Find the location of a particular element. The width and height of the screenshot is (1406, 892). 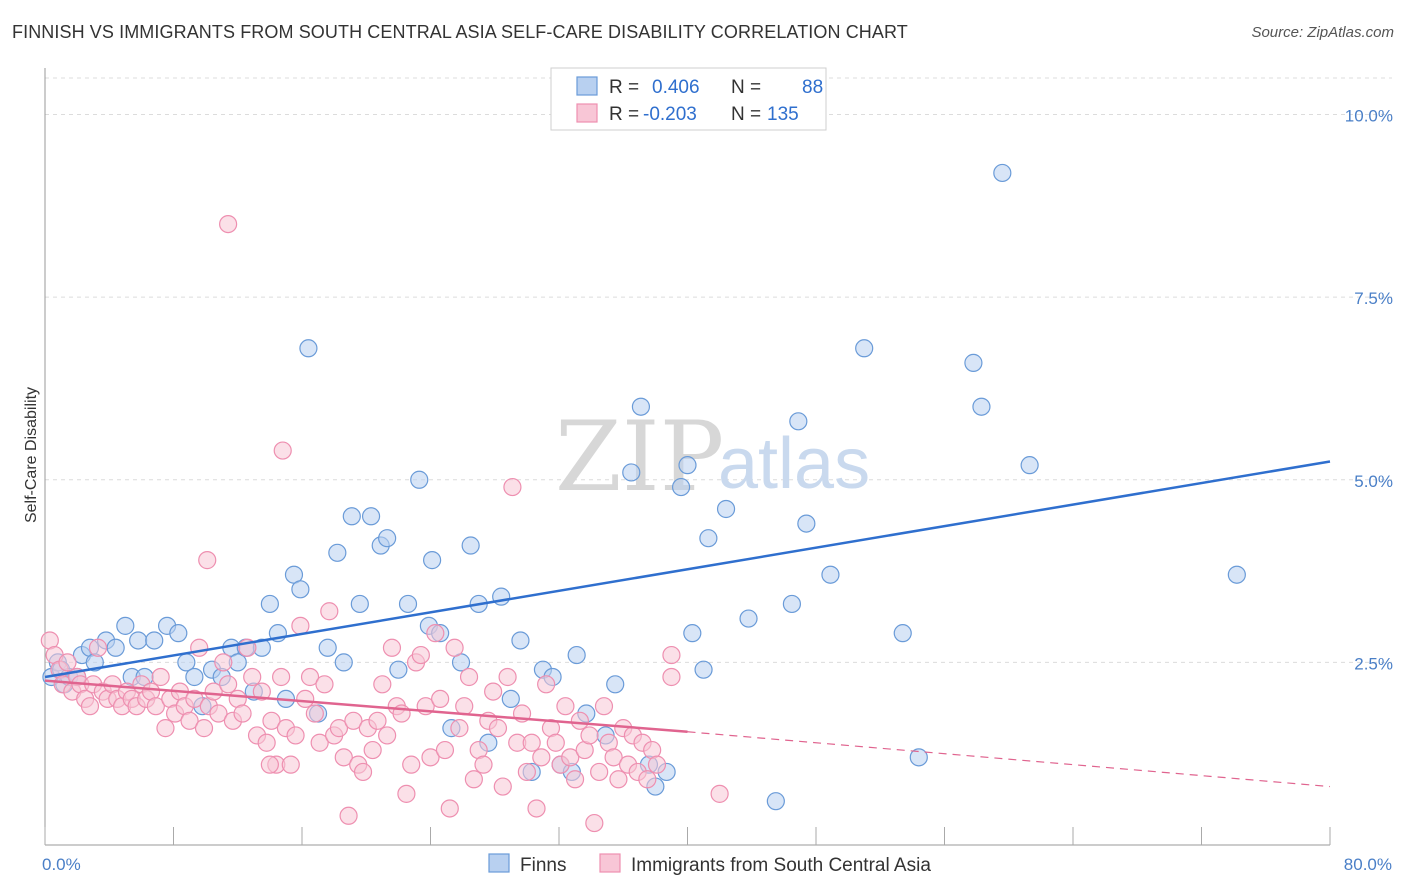

legend-n-value-finns: 88 is located at coordinates (812, 87).